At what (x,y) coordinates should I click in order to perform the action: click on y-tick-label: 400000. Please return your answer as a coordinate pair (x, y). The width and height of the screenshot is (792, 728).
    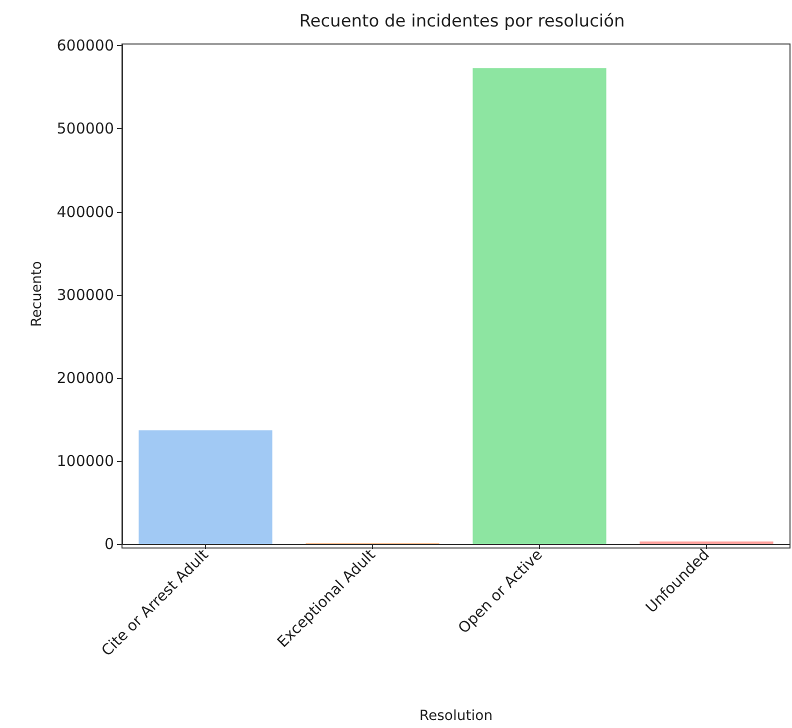
    Looking at the image, I should click on (85, 211).